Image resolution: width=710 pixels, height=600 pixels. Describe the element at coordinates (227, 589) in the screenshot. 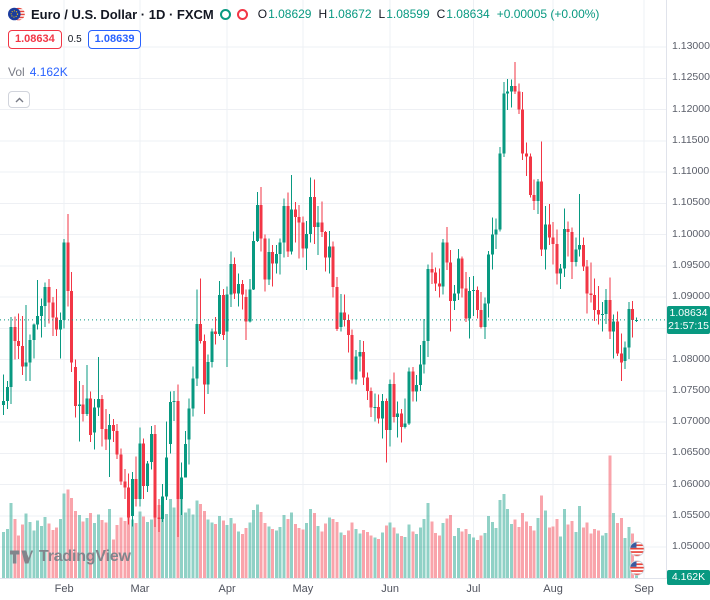

I see `time-tick-label: Apr` at that location.